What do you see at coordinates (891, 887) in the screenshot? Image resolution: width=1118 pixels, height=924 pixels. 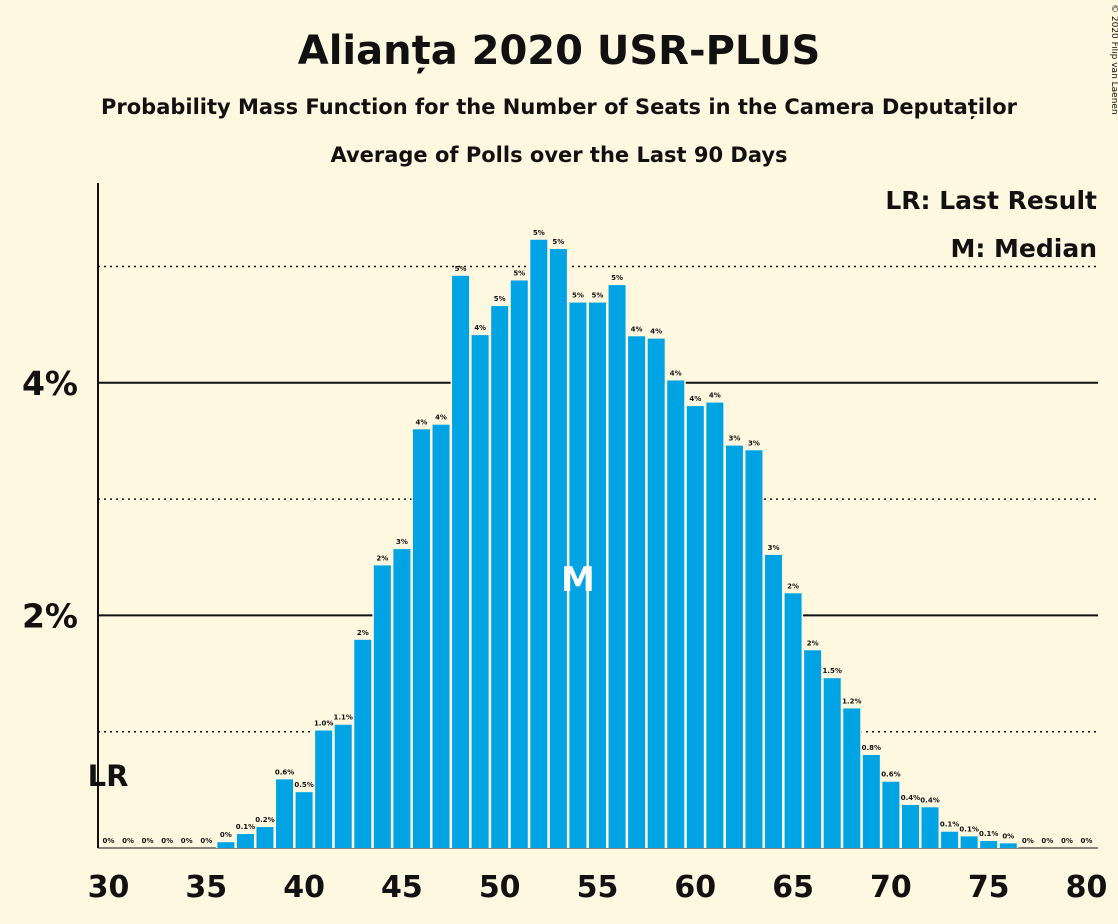 I see `x-tick-70: 70` at bounding box center [891, 887].